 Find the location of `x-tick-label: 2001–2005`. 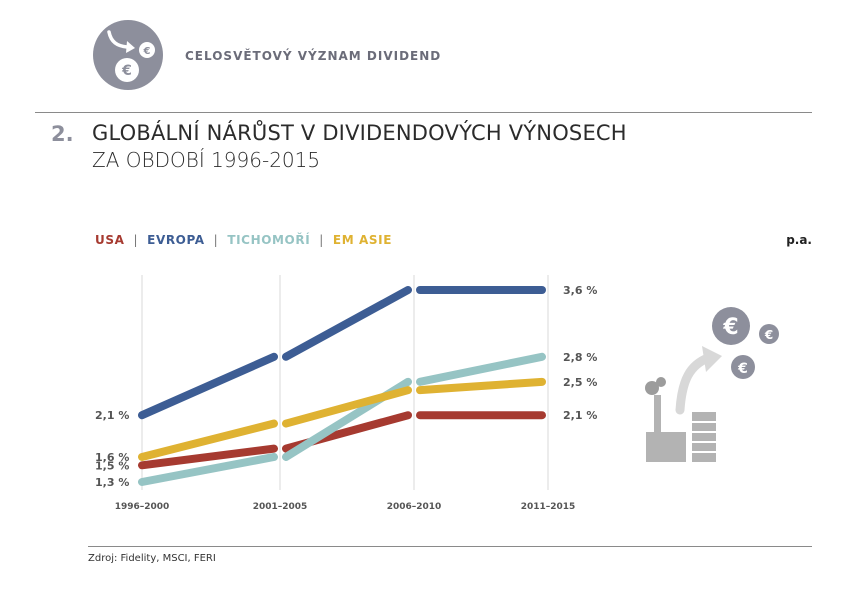

x-tick-label: 2001–2005 is located at coordinates (280, 507).